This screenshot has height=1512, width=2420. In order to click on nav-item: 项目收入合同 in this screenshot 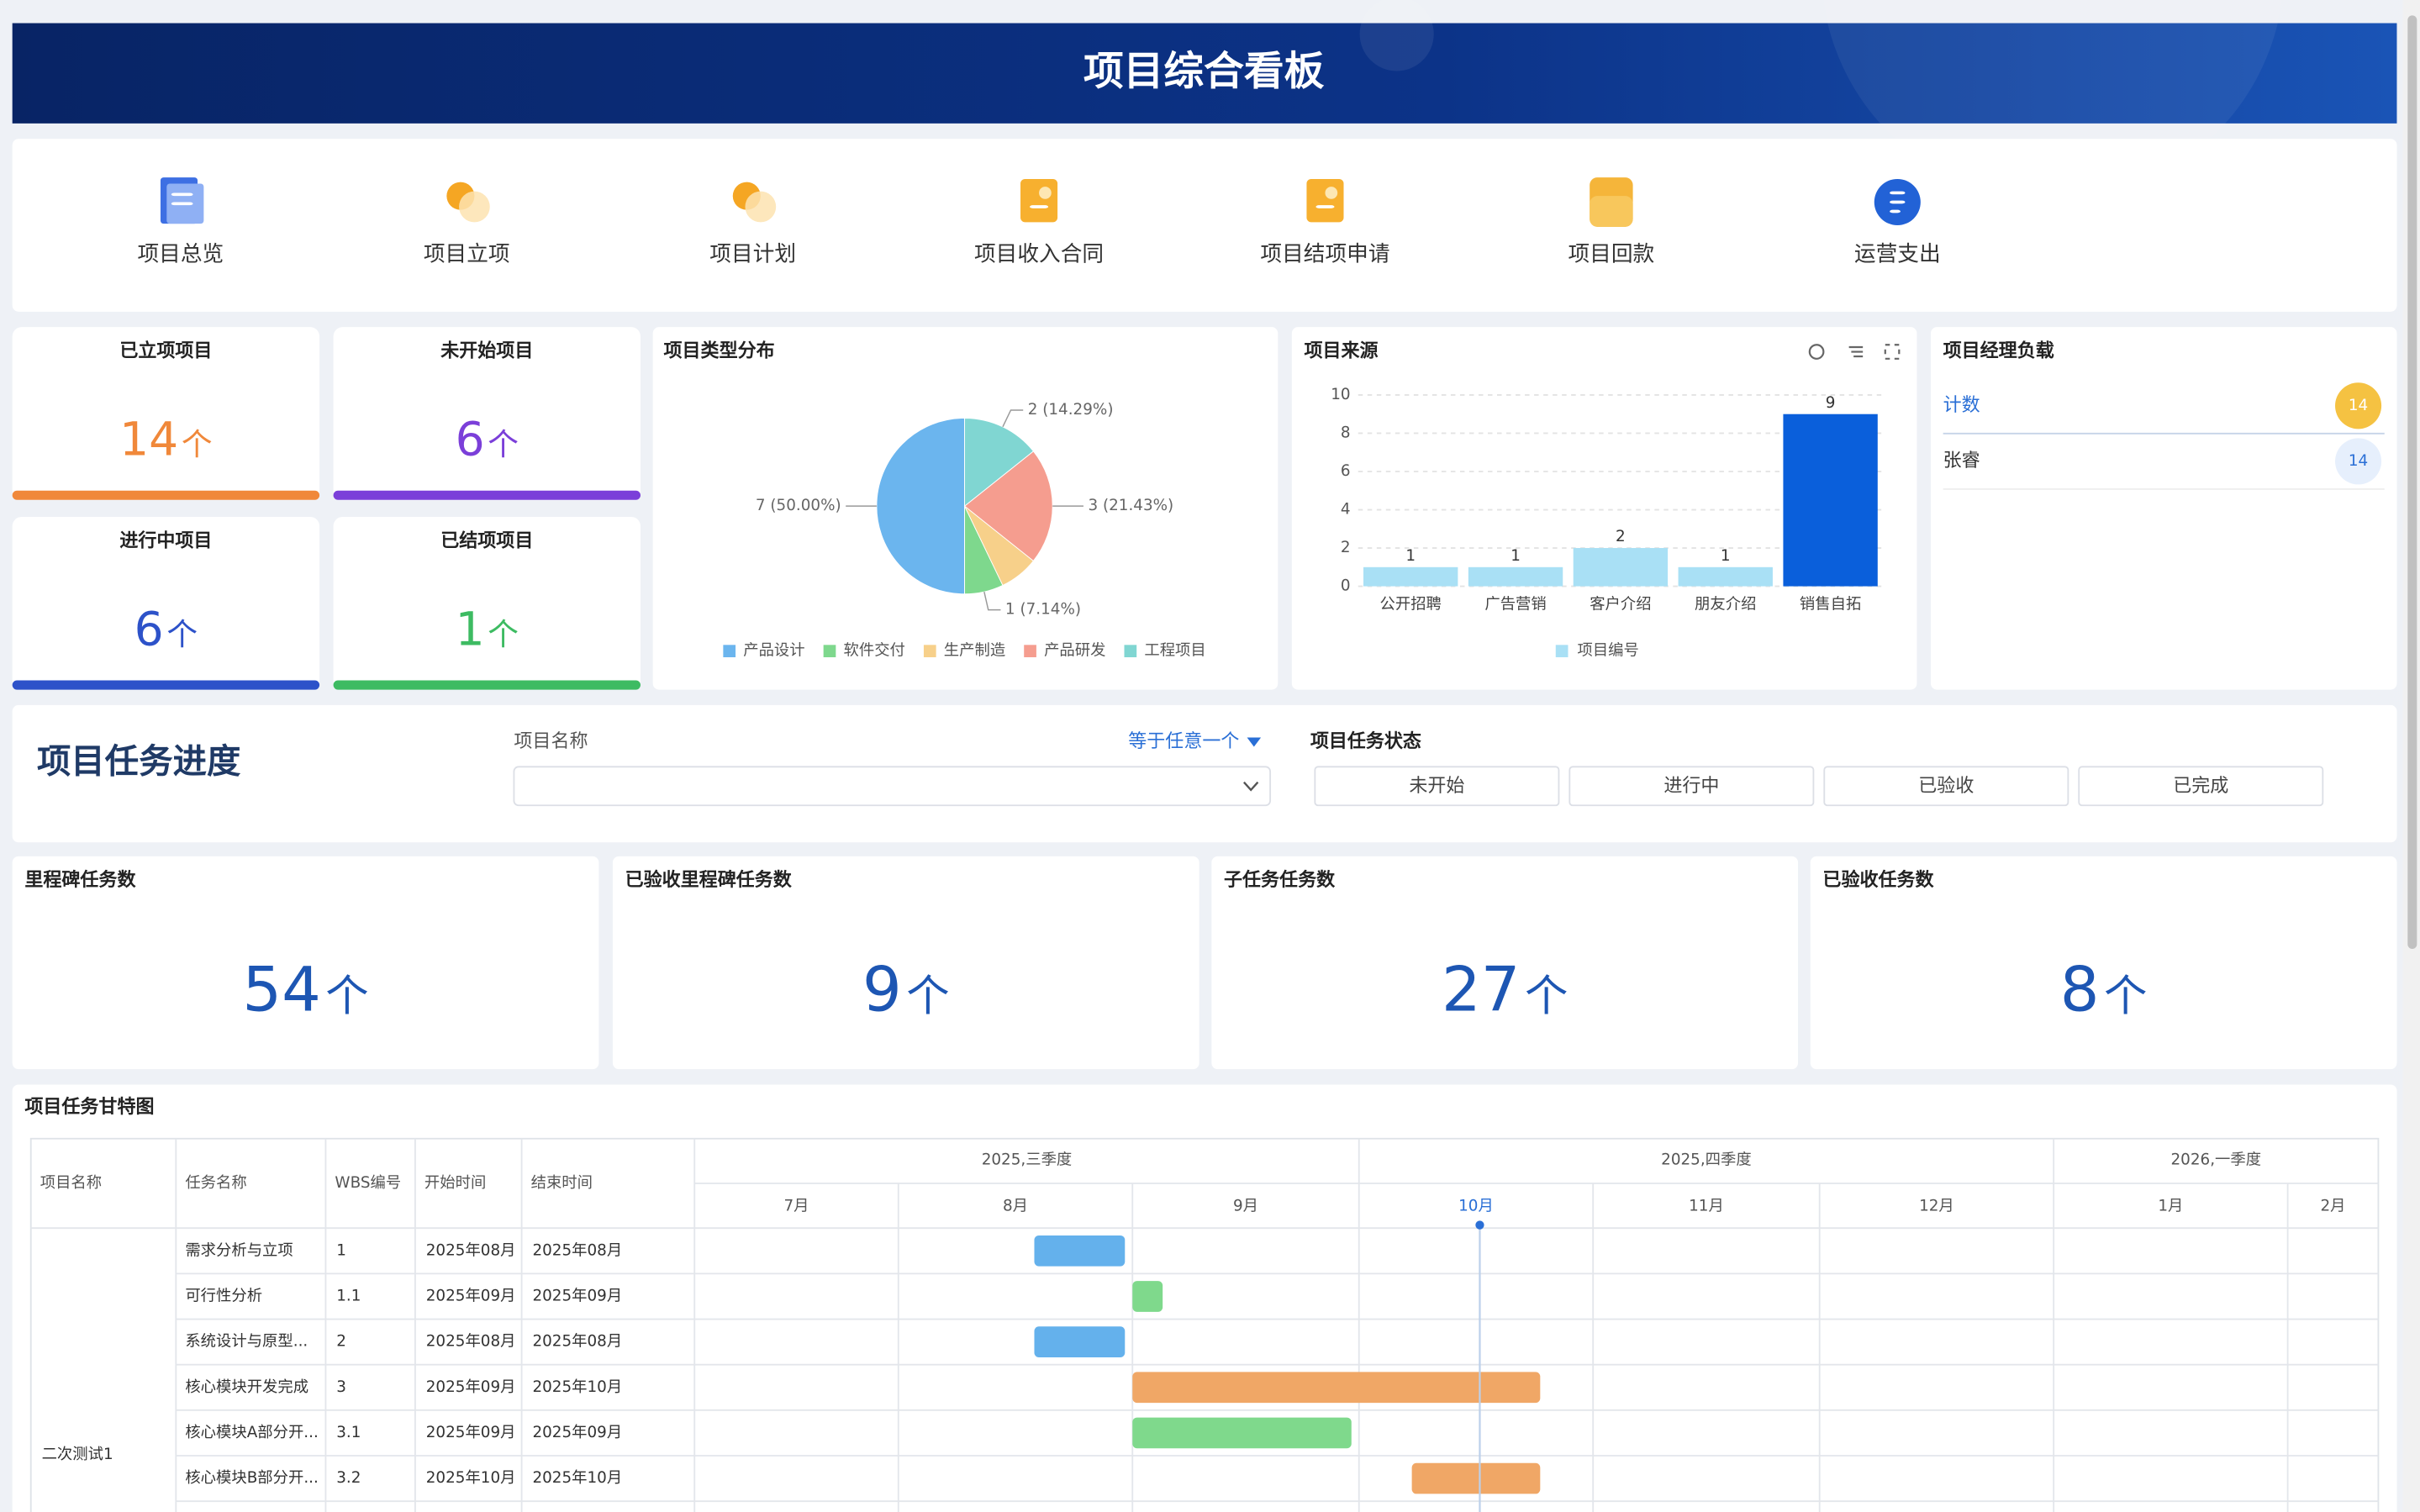, I will do `click(1039, 222)`.